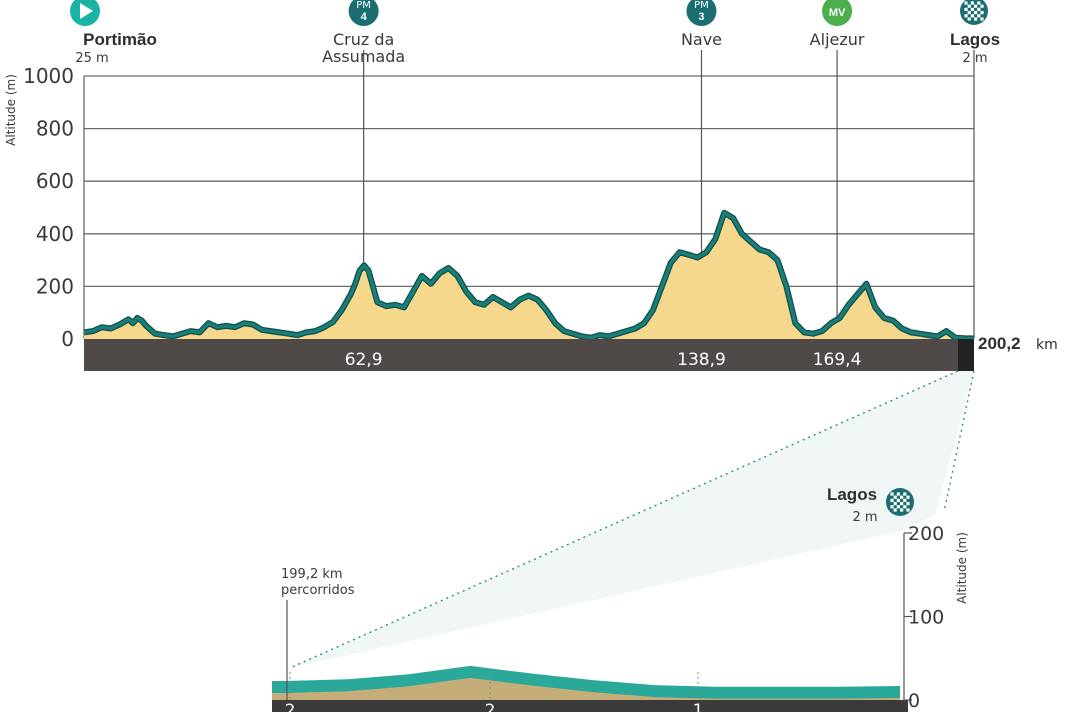 The image size is (1068, 712). I want to click on play-icon, so click(86, 11).